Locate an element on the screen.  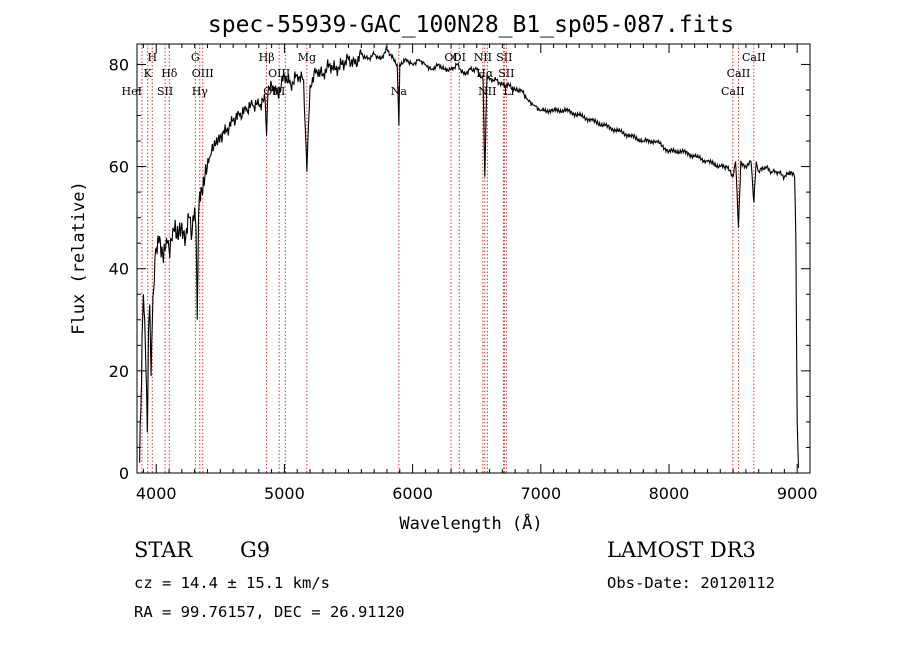
y-tick-label: 80 is located at coordinates (119, 64).